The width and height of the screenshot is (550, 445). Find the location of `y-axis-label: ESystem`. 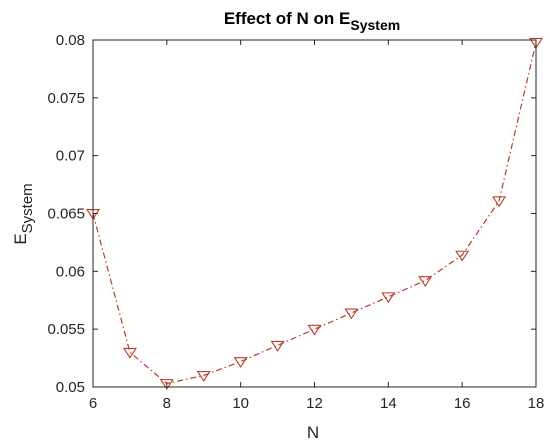

y-axis-label: ESystem is located at coordinates (23, 213).